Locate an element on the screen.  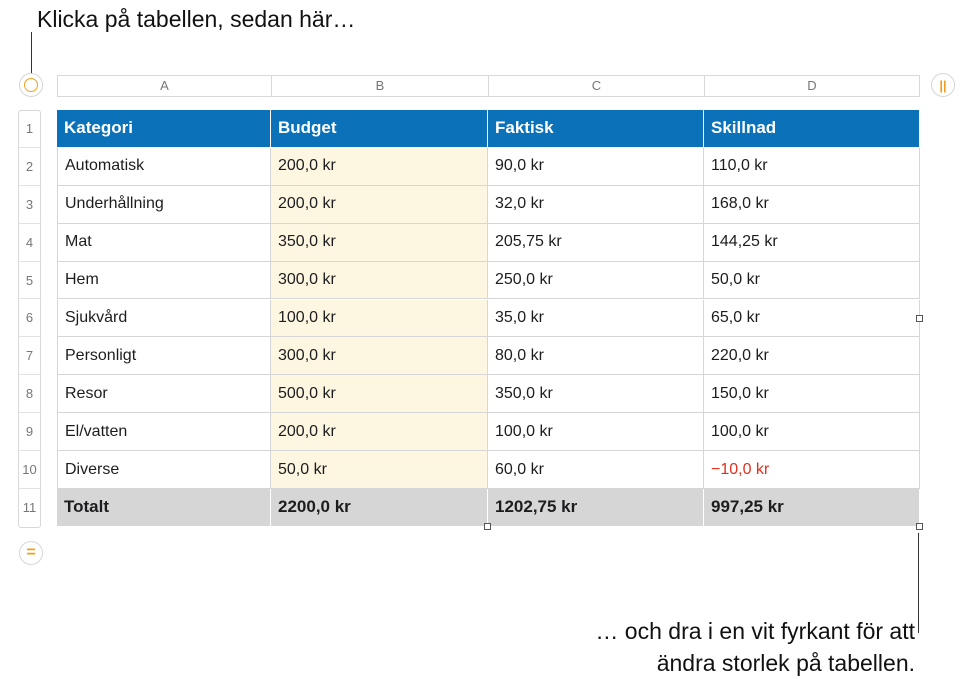
table-cell: 150,0 kr is located at coordinates (812, 394).